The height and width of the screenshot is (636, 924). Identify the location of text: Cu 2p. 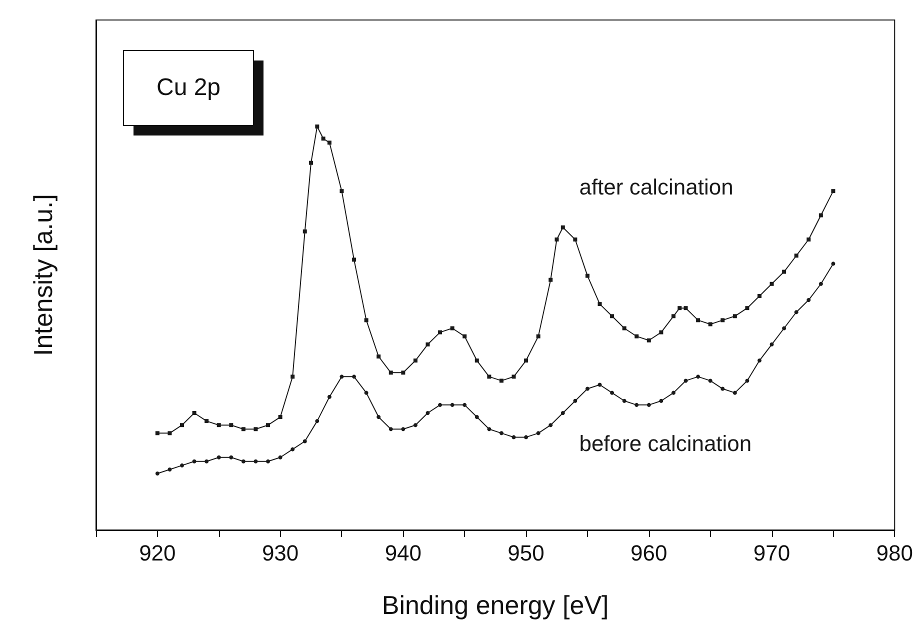
(188, 87).